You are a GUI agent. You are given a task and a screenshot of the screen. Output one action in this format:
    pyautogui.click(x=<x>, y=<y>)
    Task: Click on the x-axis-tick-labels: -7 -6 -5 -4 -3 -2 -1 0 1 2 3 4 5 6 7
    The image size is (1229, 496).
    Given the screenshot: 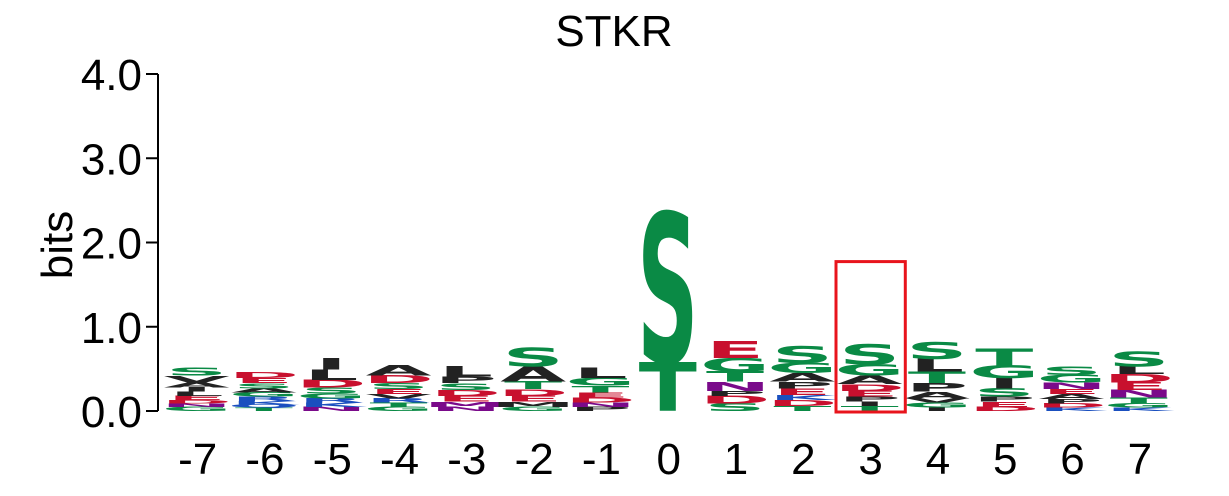 What is the action you would take?
    pyautogui.click(x=665, y=459)
    